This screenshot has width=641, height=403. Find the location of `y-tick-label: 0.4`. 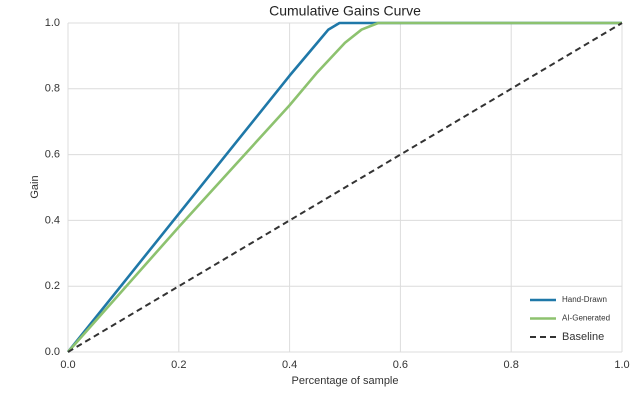

y-tick-label: 0.4 is located at coordinates (52, 220).